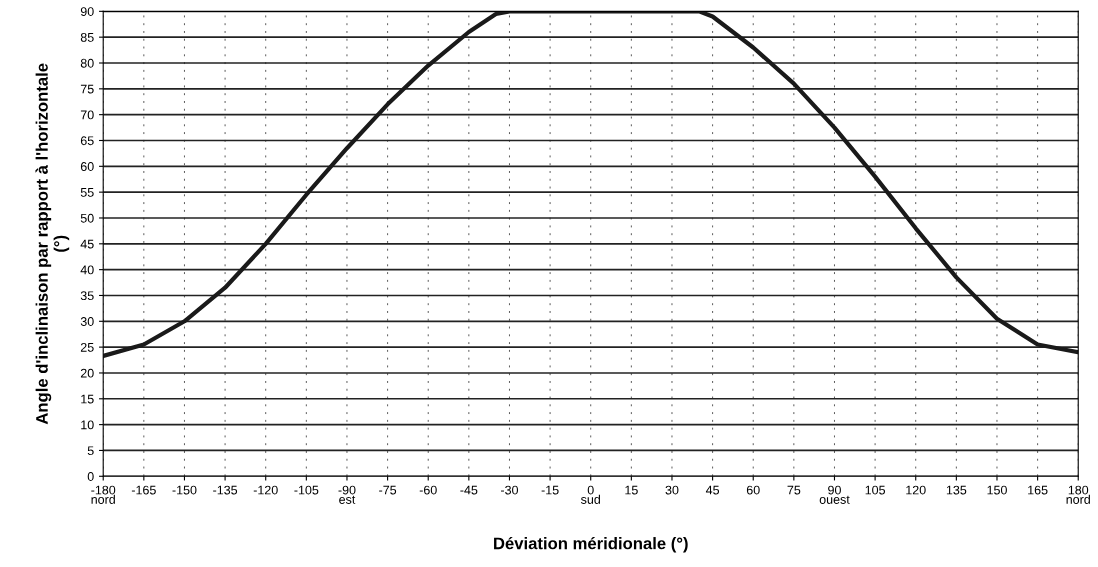 Image resolution: width=1098 pixels, height=567 pixels. Describe the element at coordinates (87, 321) in the screenshot. I see `y-tick-label: 30` at that location.